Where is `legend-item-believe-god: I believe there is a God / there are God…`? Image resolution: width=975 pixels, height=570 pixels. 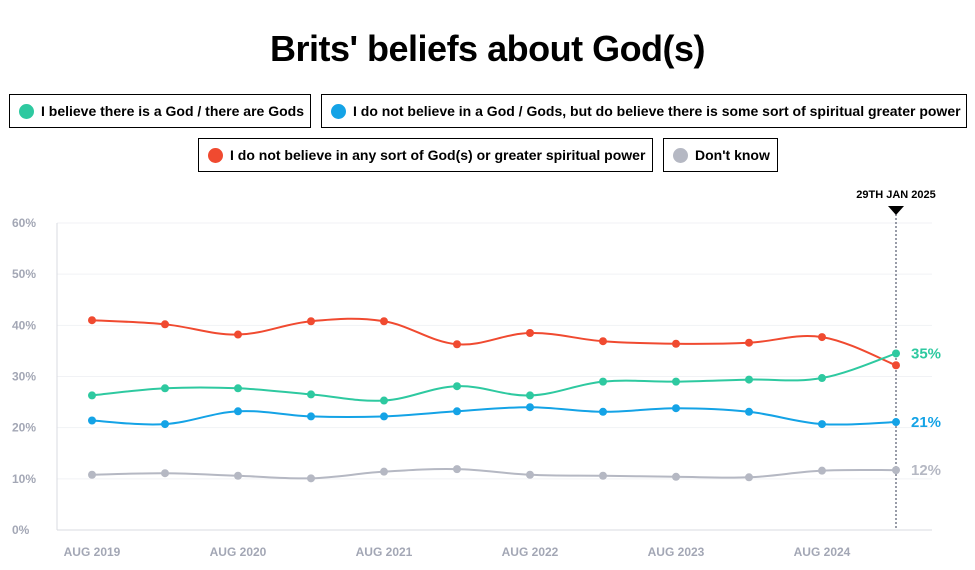
legend-item-believe-god: I believe there is a God / there are God… is located at coordinates (160, 111).